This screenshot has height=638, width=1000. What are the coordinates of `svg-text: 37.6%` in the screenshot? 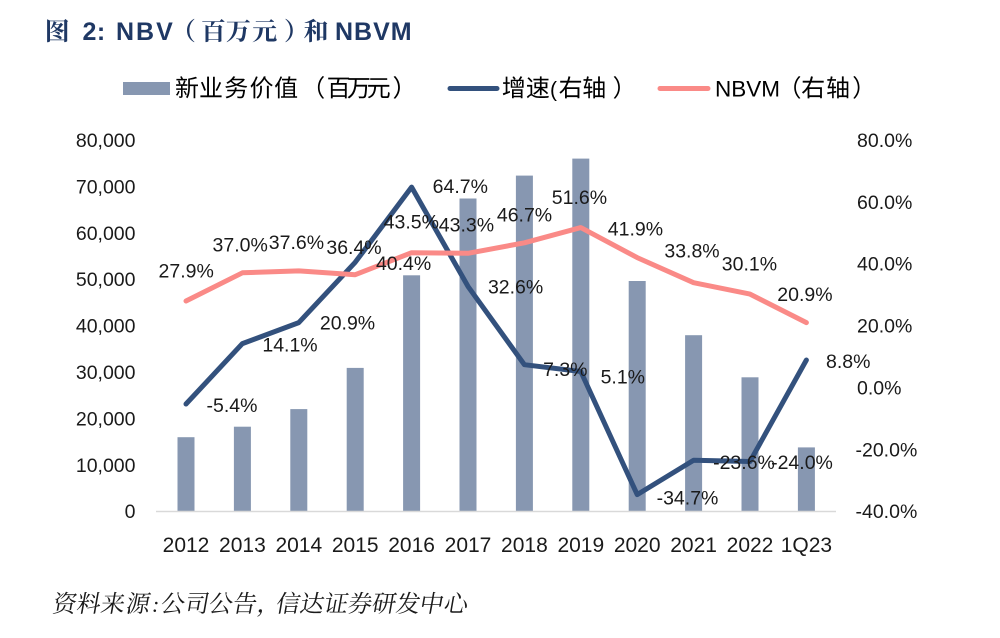 It's located at (296, 243).